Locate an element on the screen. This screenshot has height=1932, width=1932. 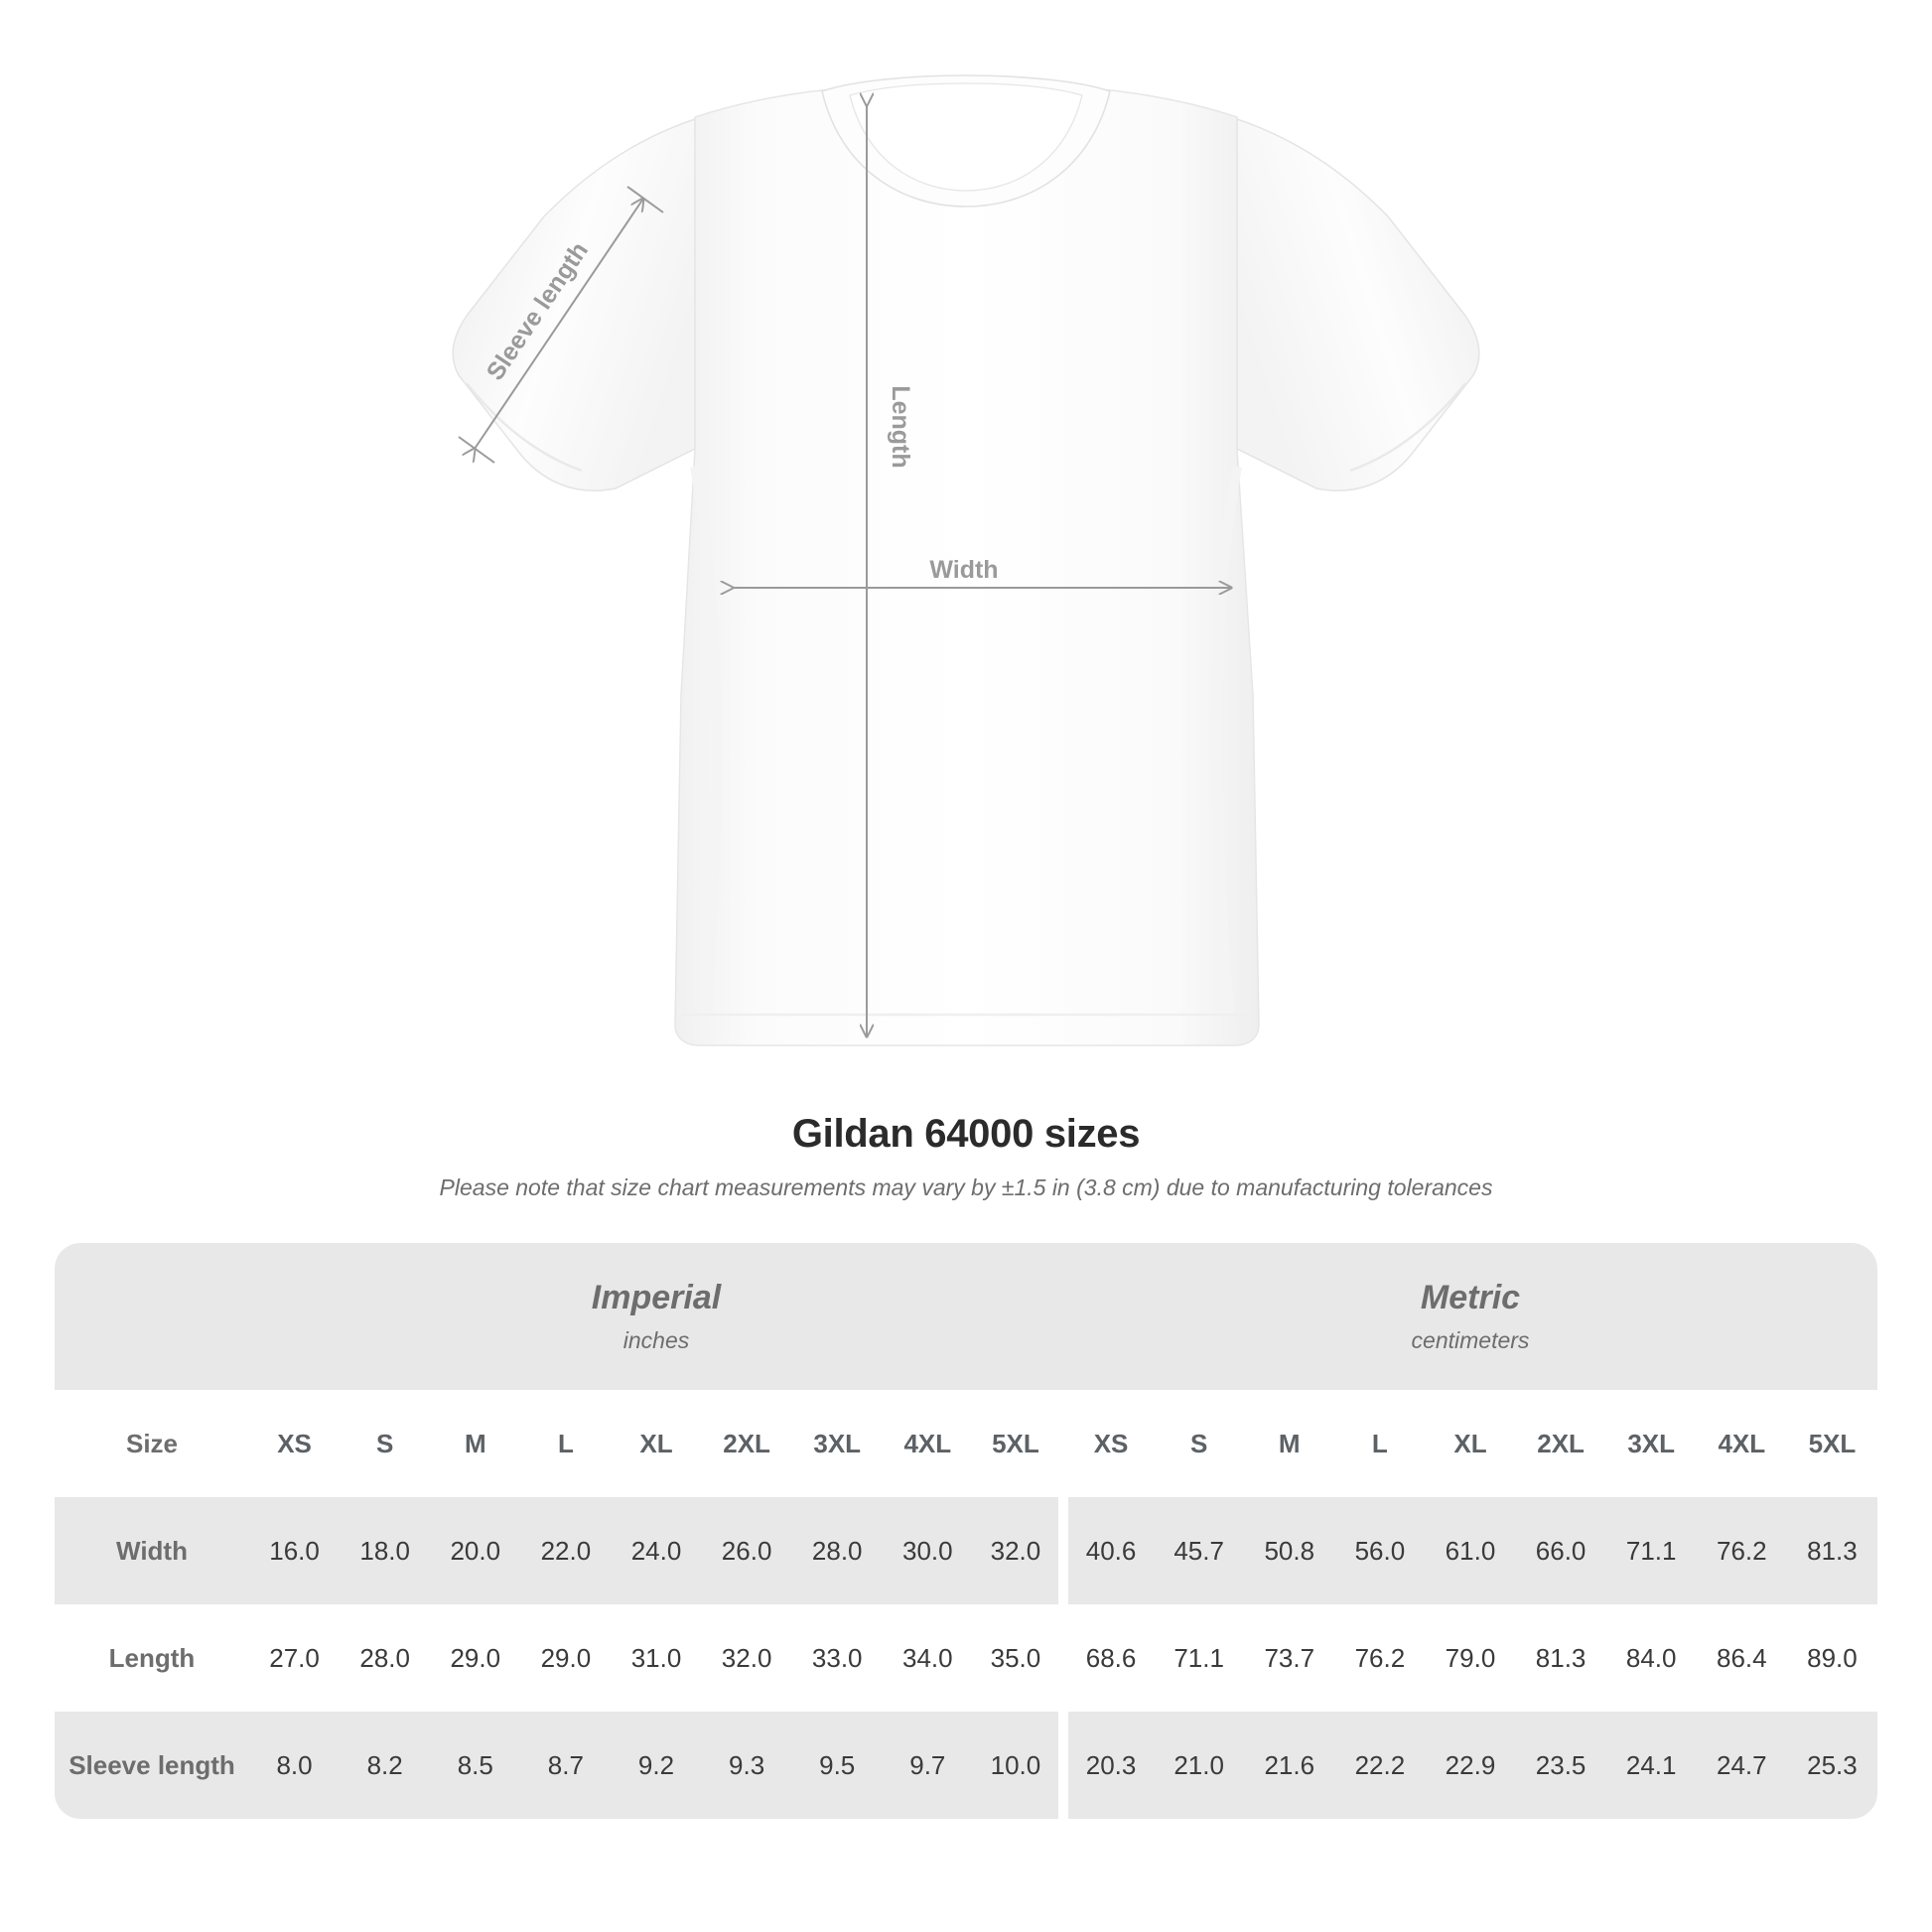
width-imperial-m: 20.0 is located at coordinates (476, 1550).